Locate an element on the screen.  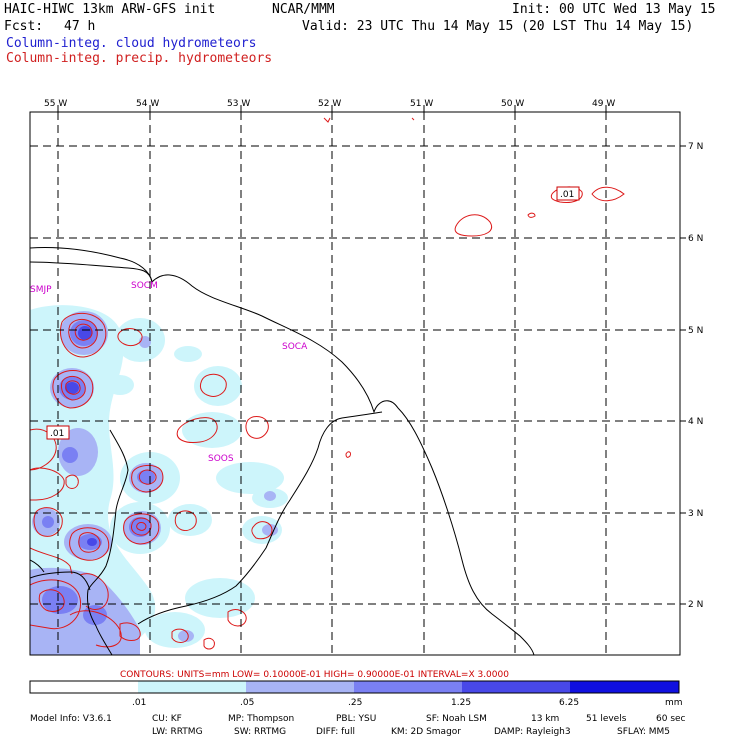
colorbar-tick: .01 is located at coordinates (139, 703).